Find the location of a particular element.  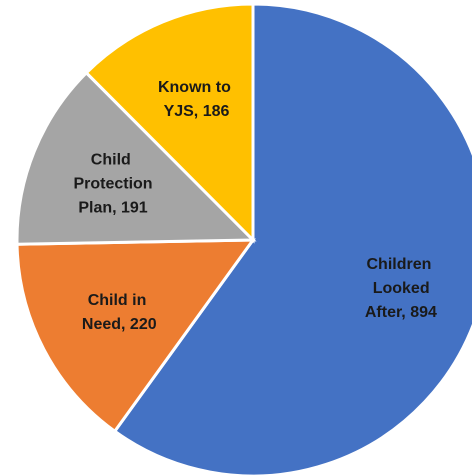

slice-label: Child in Need, 220 is located at coordinates (116, 312).